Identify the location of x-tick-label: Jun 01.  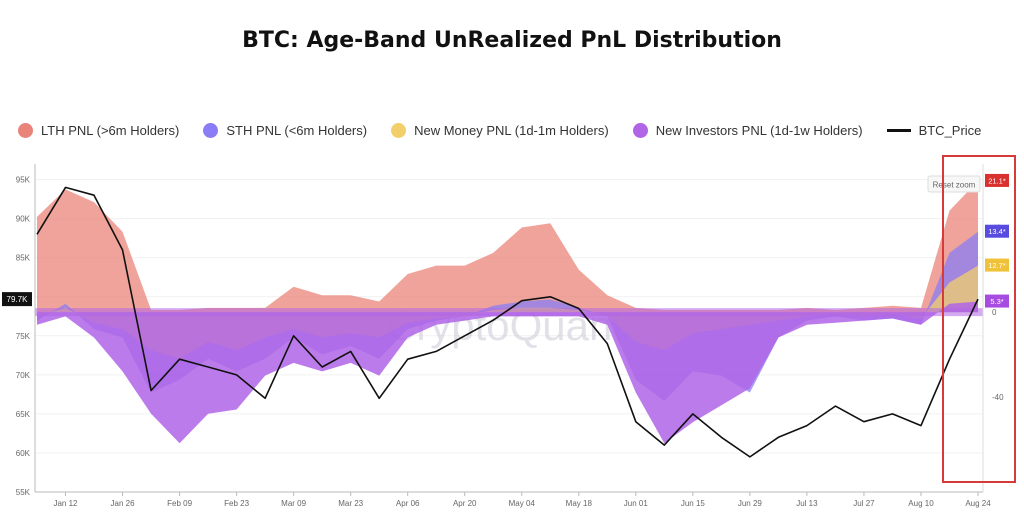
(636, 503).